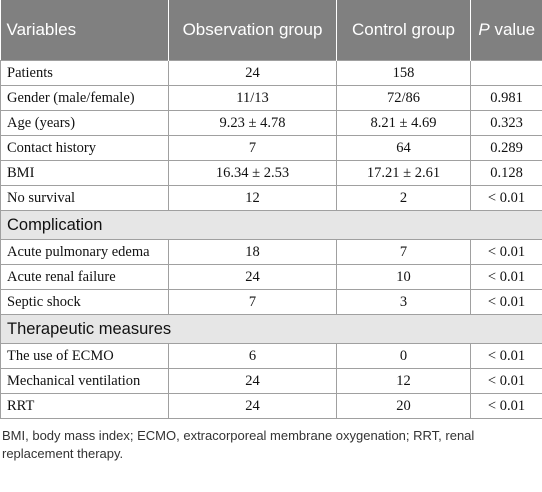 The height and width of the screenshot is (492, 542). What do you see at coordinates (403, 148) in the screenshot?
I see `table-cell: 64` at bounding box center [403, 148].